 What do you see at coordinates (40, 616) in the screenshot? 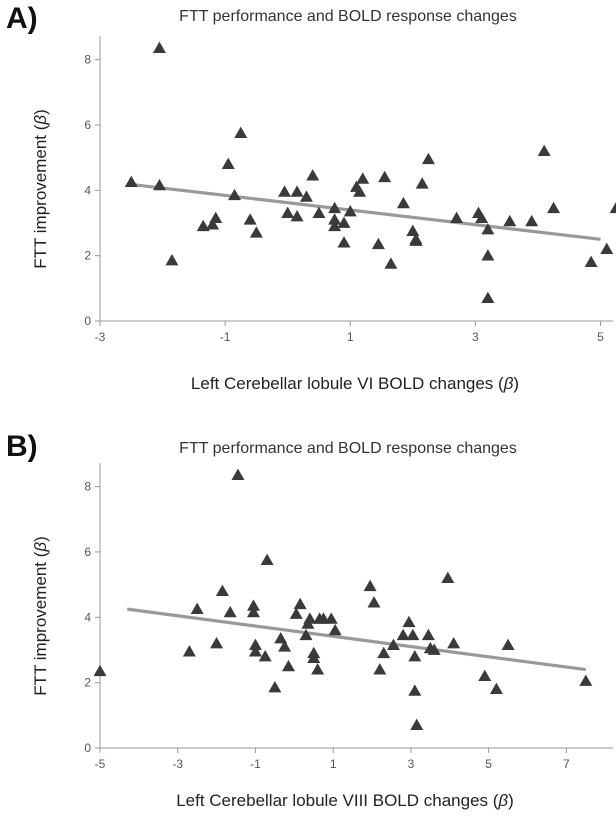
I see `y-axis-title: FTT improvement (β)` at bounding box center [40, 616].